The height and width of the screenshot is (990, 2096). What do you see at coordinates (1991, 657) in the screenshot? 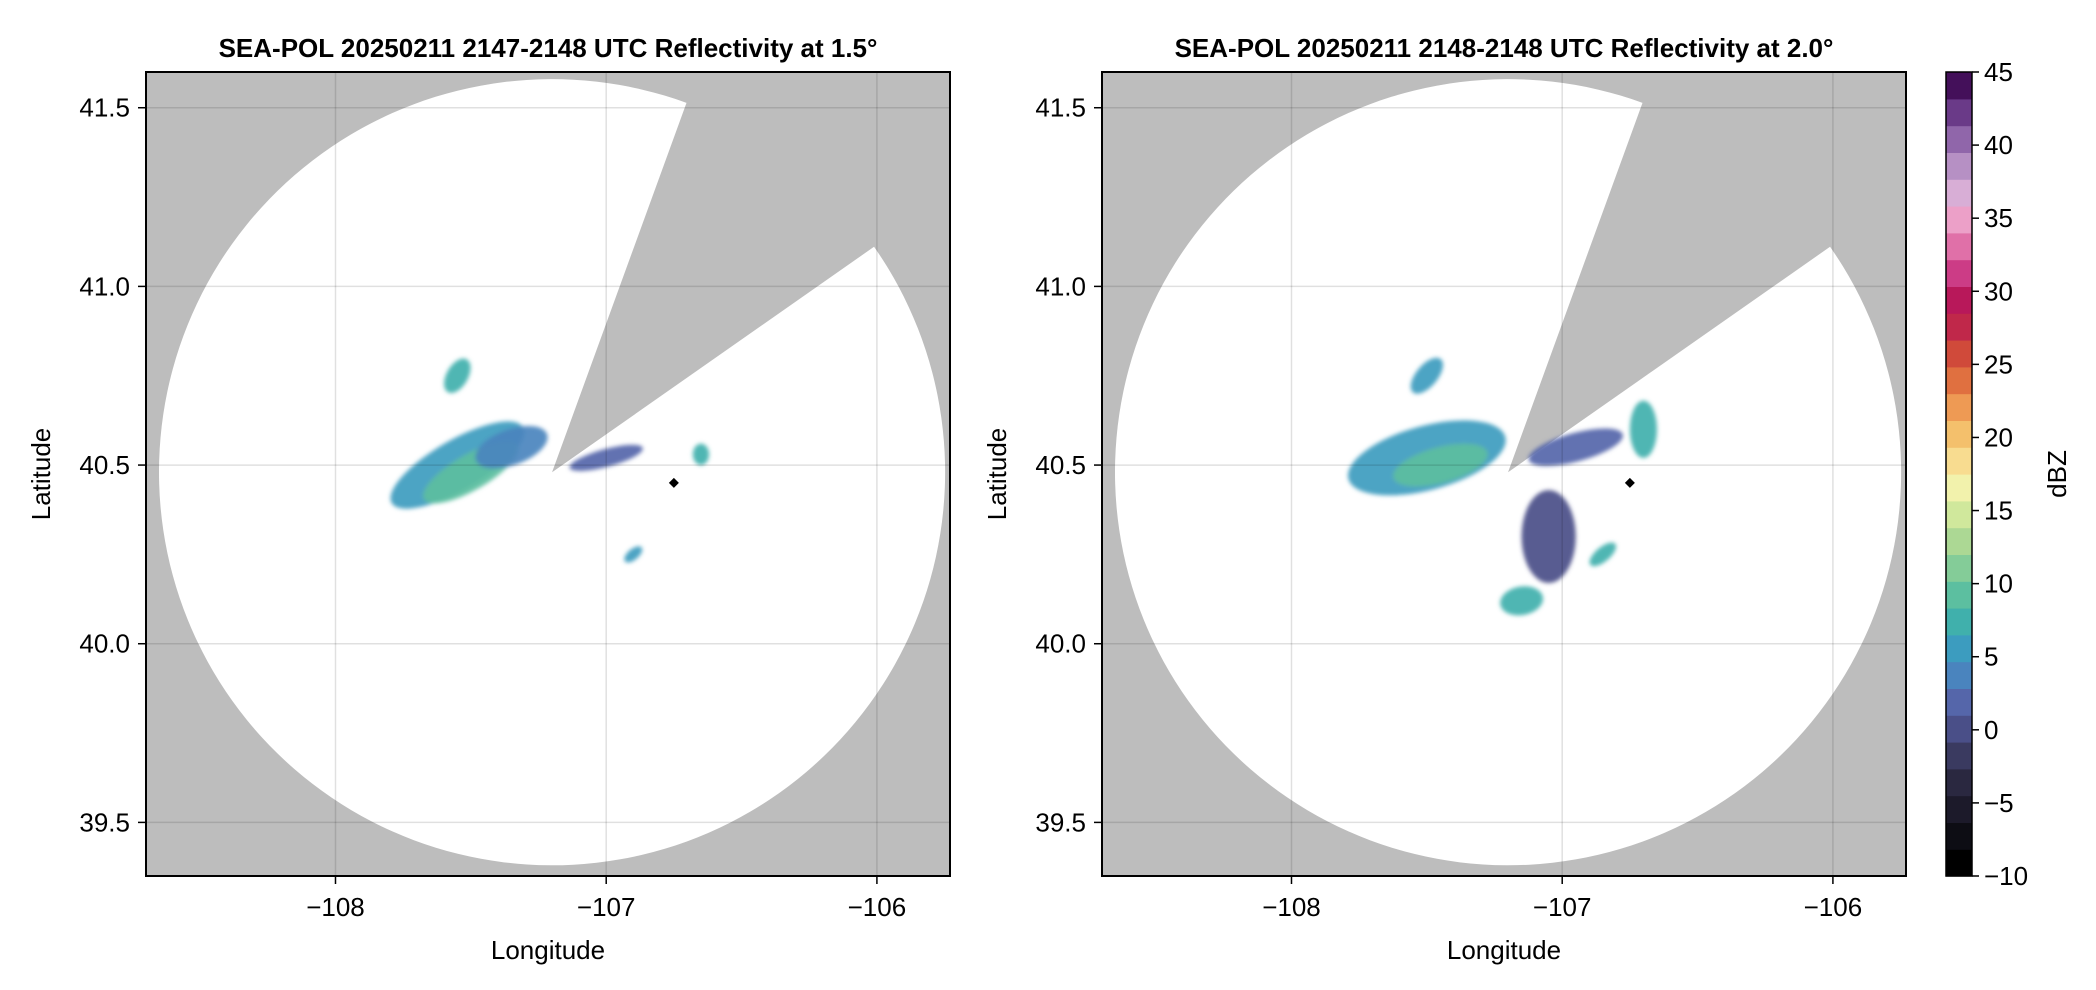
I see `colorbar-tick-label: 5` at bounding box center [1991, 657].